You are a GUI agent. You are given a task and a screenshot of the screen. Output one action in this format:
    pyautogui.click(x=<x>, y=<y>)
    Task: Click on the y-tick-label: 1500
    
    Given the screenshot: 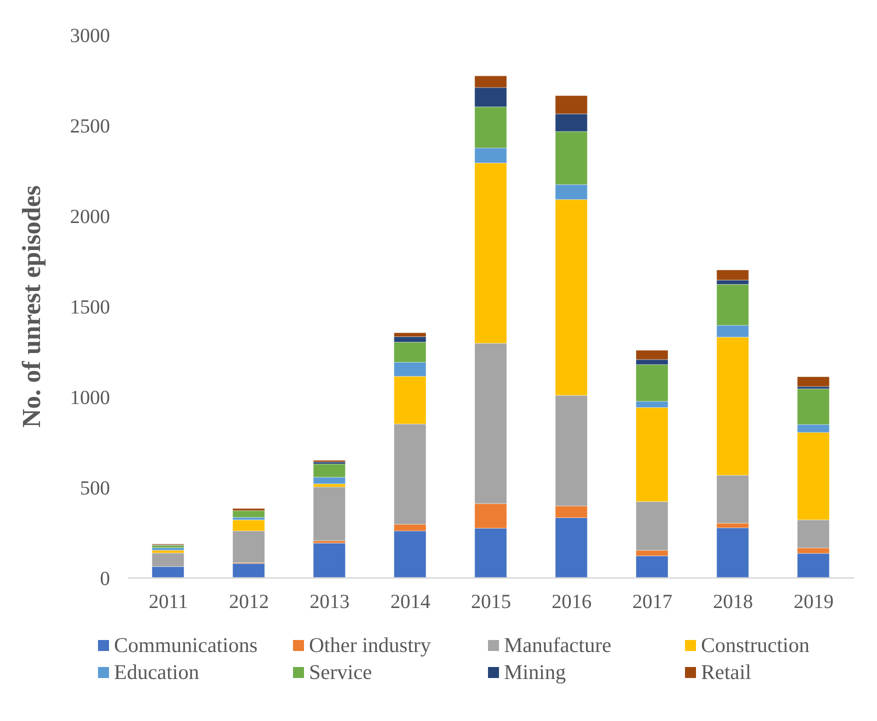 What is the action you would take?
    pyautogui.click(x=90, y=307)
    